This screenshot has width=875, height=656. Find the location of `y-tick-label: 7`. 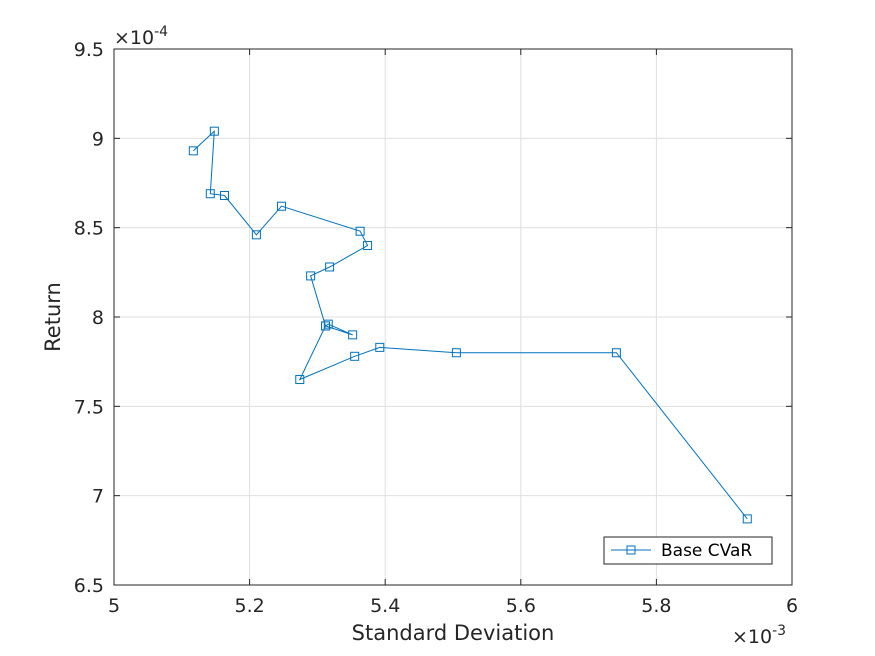

y-tick-label: 7 is located at coordinates (98, 497).